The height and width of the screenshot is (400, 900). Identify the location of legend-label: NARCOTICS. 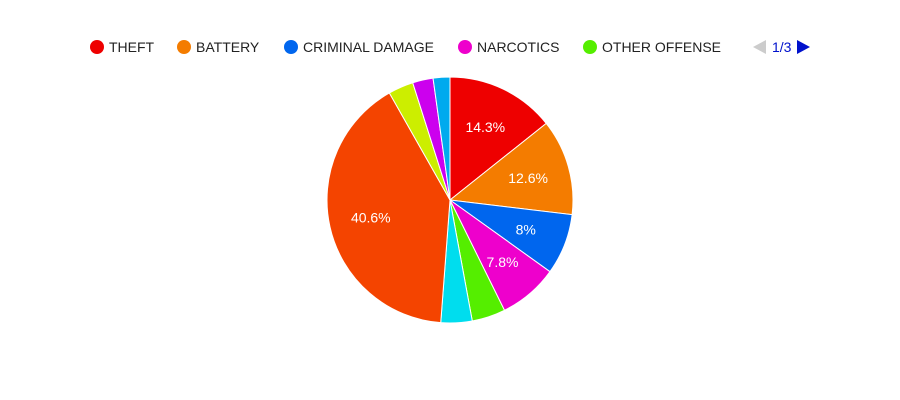
(518, 47).